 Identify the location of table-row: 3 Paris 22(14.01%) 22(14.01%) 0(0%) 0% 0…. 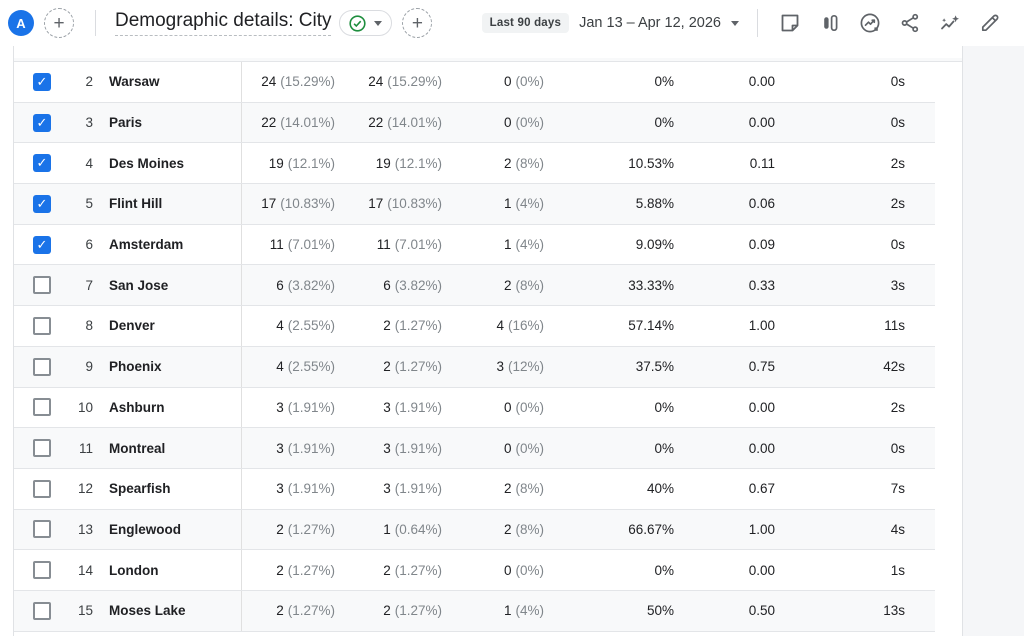
(474, 123).